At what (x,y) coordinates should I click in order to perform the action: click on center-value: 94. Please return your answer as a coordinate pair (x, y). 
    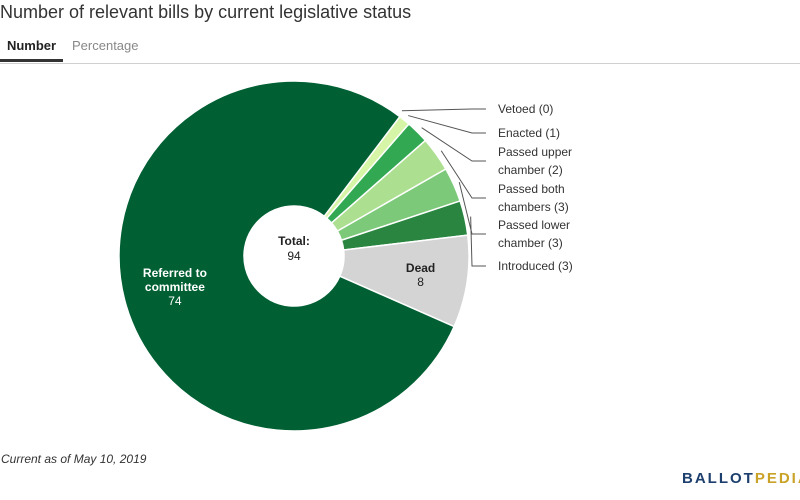
    Looking at the image, I should click on (294, 256).